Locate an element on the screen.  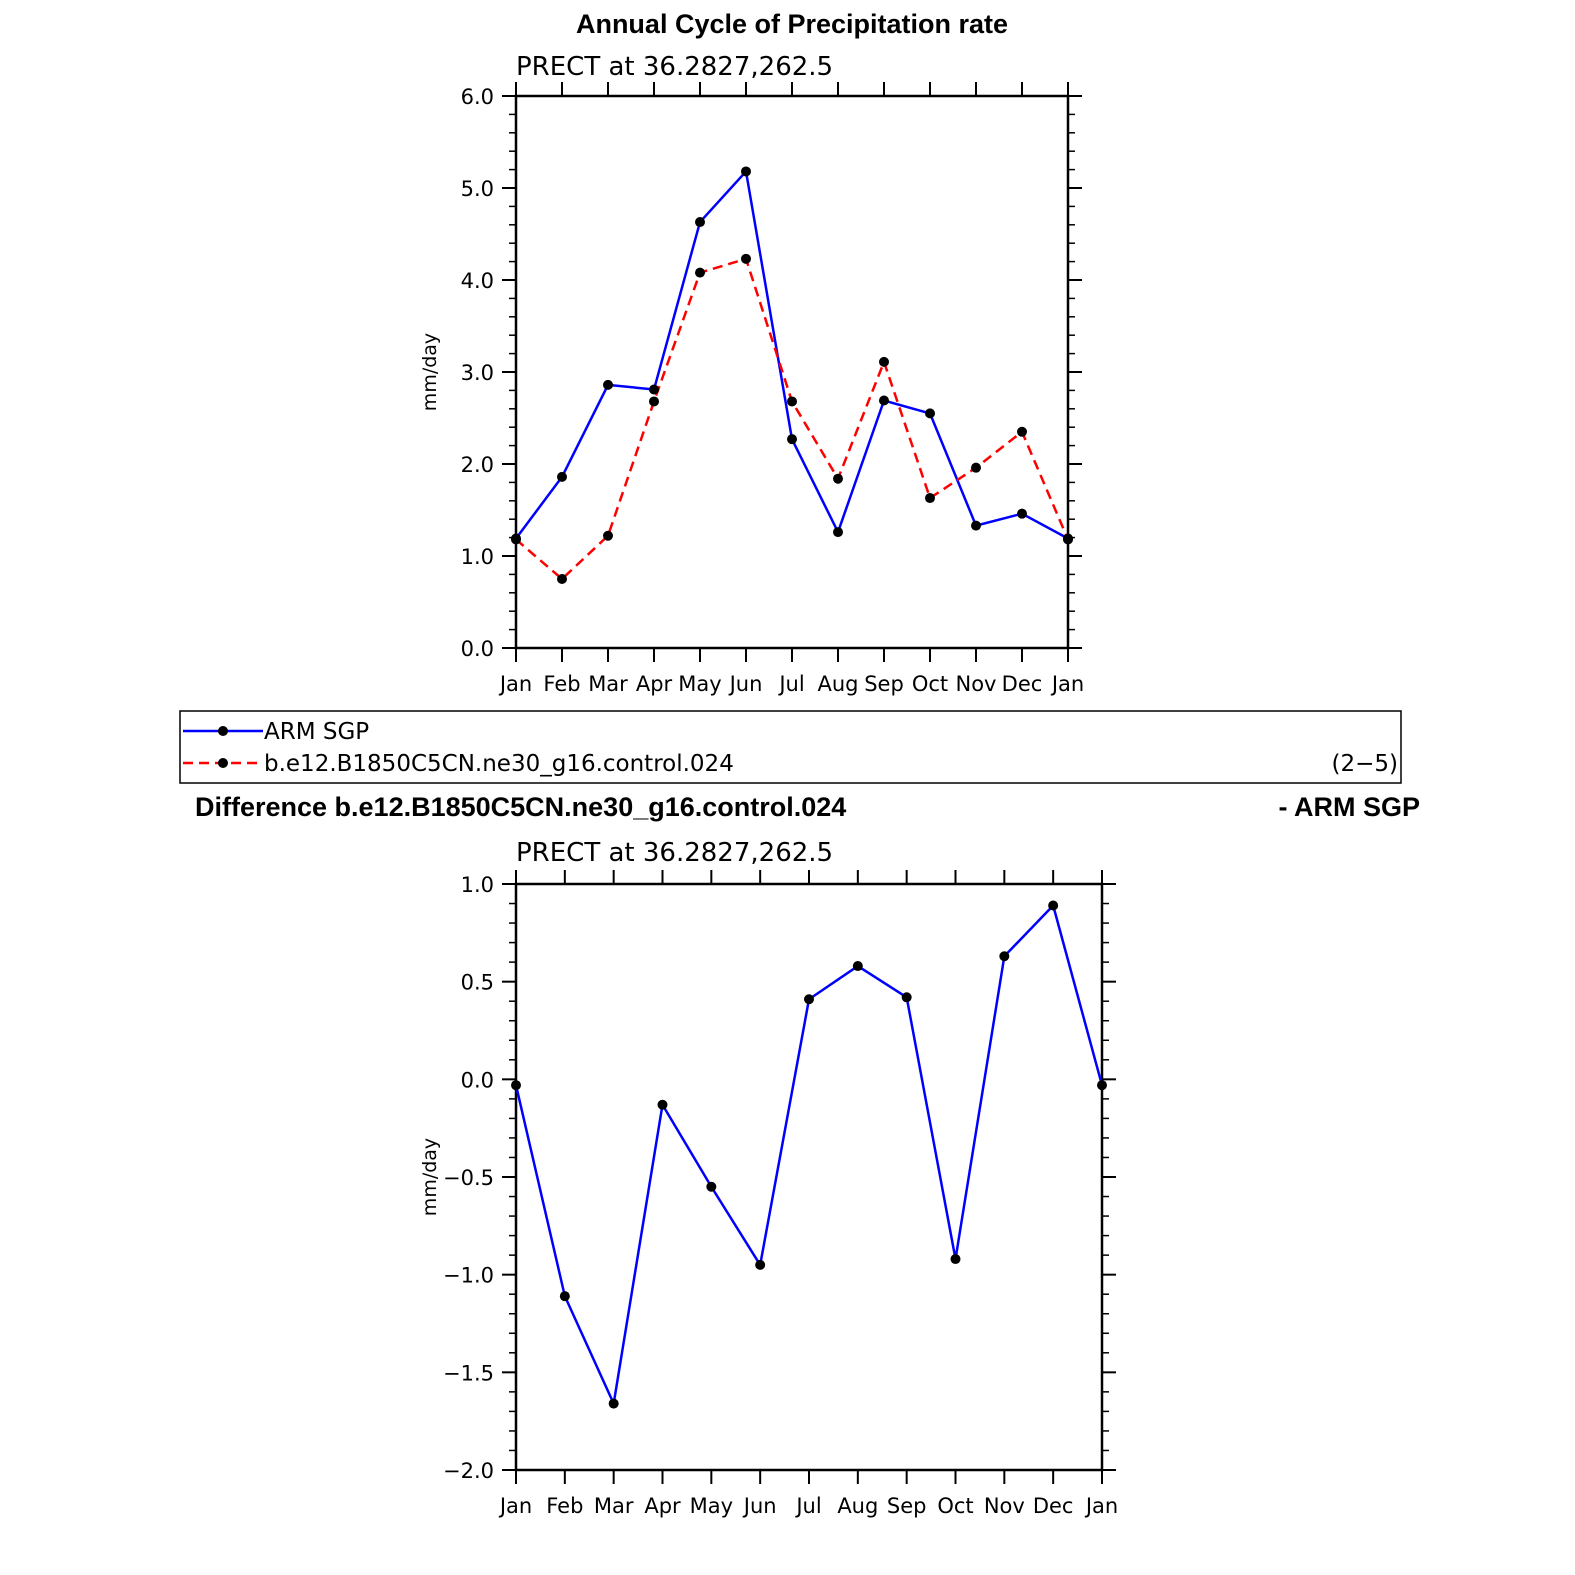
bottom-chart-y-tick-label: 1.0 is located at coordinates (477, 885).